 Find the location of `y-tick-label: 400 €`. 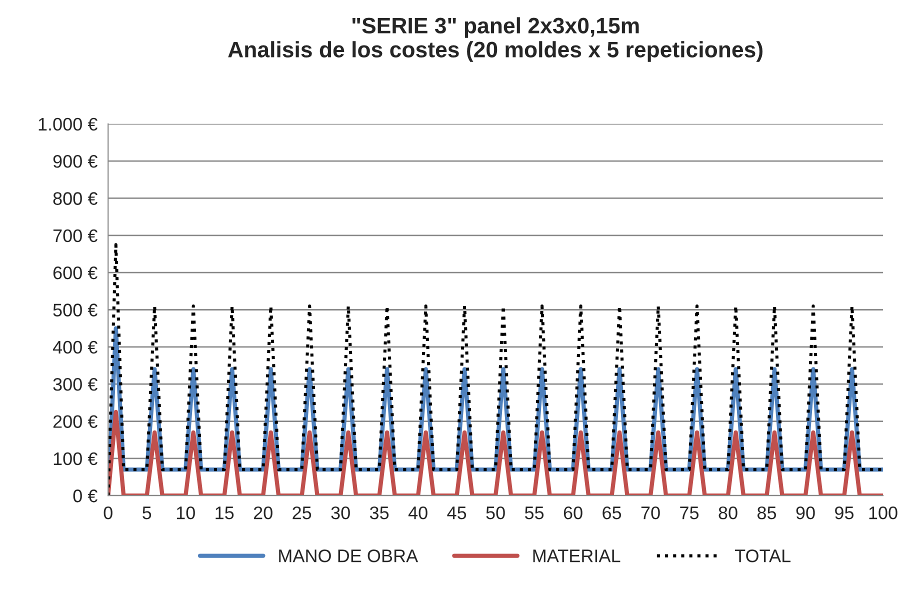

y-tick-label: 400 € is located at coordinates (75, 347).